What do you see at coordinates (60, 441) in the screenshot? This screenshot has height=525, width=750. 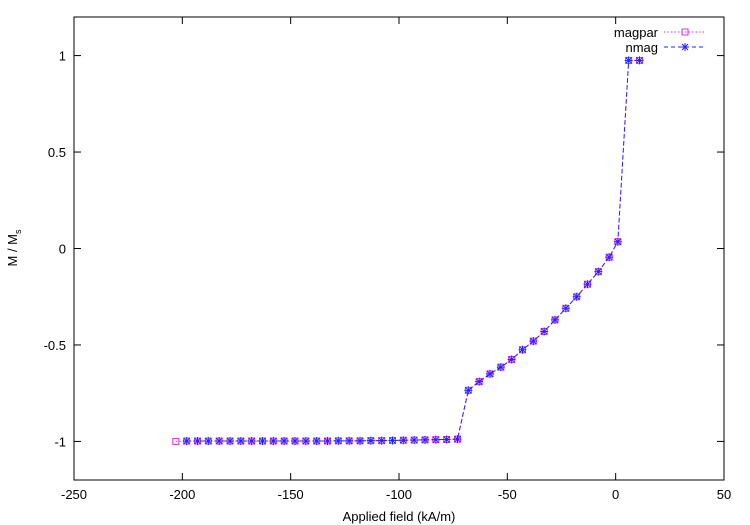 I see `y-tick-label: -1` at bounding box center [60, 441].